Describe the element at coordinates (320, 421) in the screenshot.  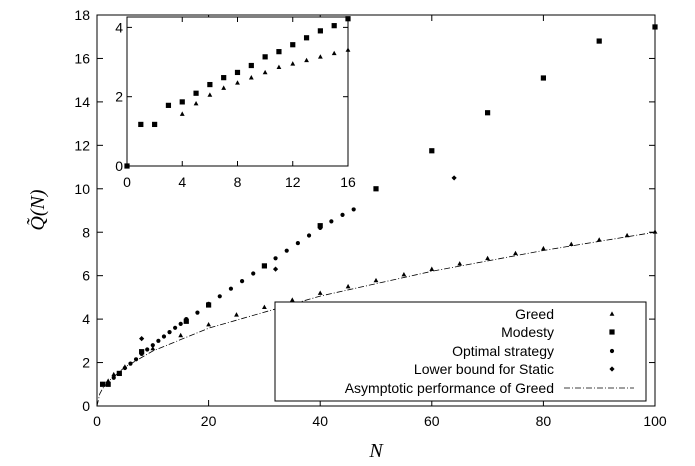
I see `x-tick-label: 40` at that location.